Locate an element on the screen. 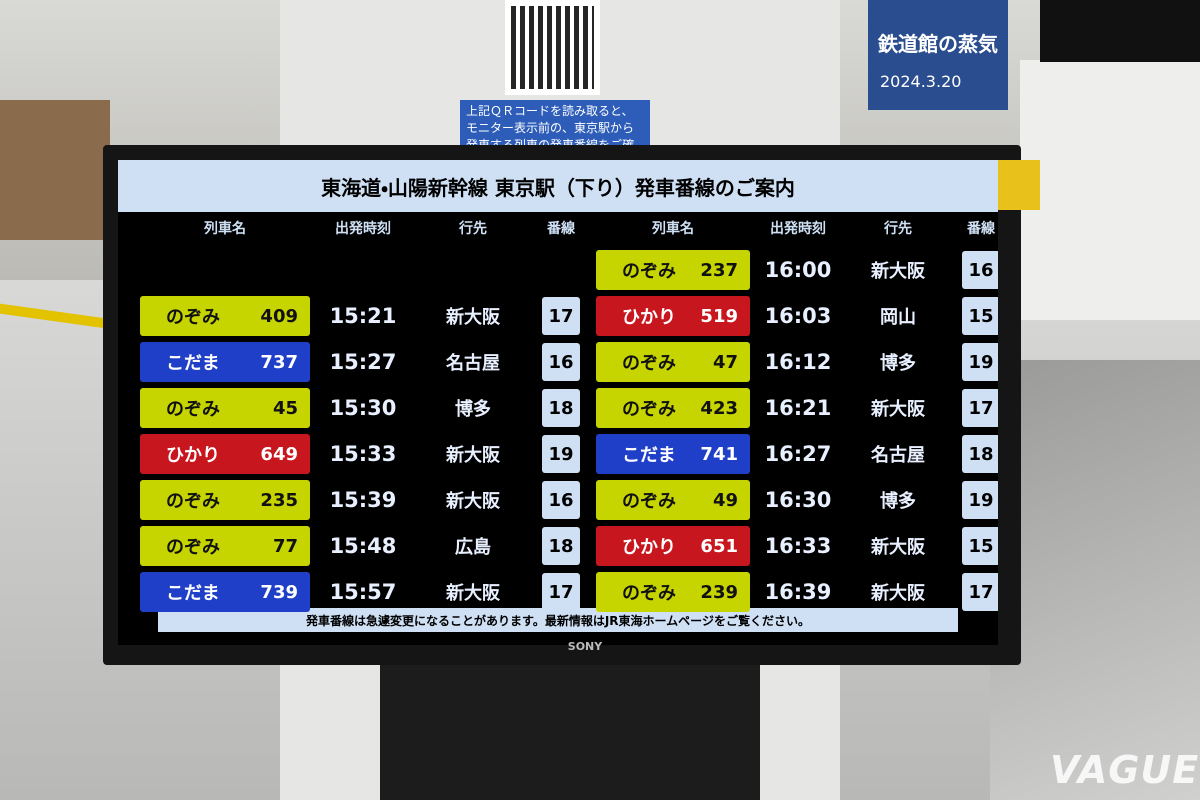 The width and height of the screenshot is (1200, 800). caption-line: モニター表示前の、東京駅から is located at coordinates (550, 128).